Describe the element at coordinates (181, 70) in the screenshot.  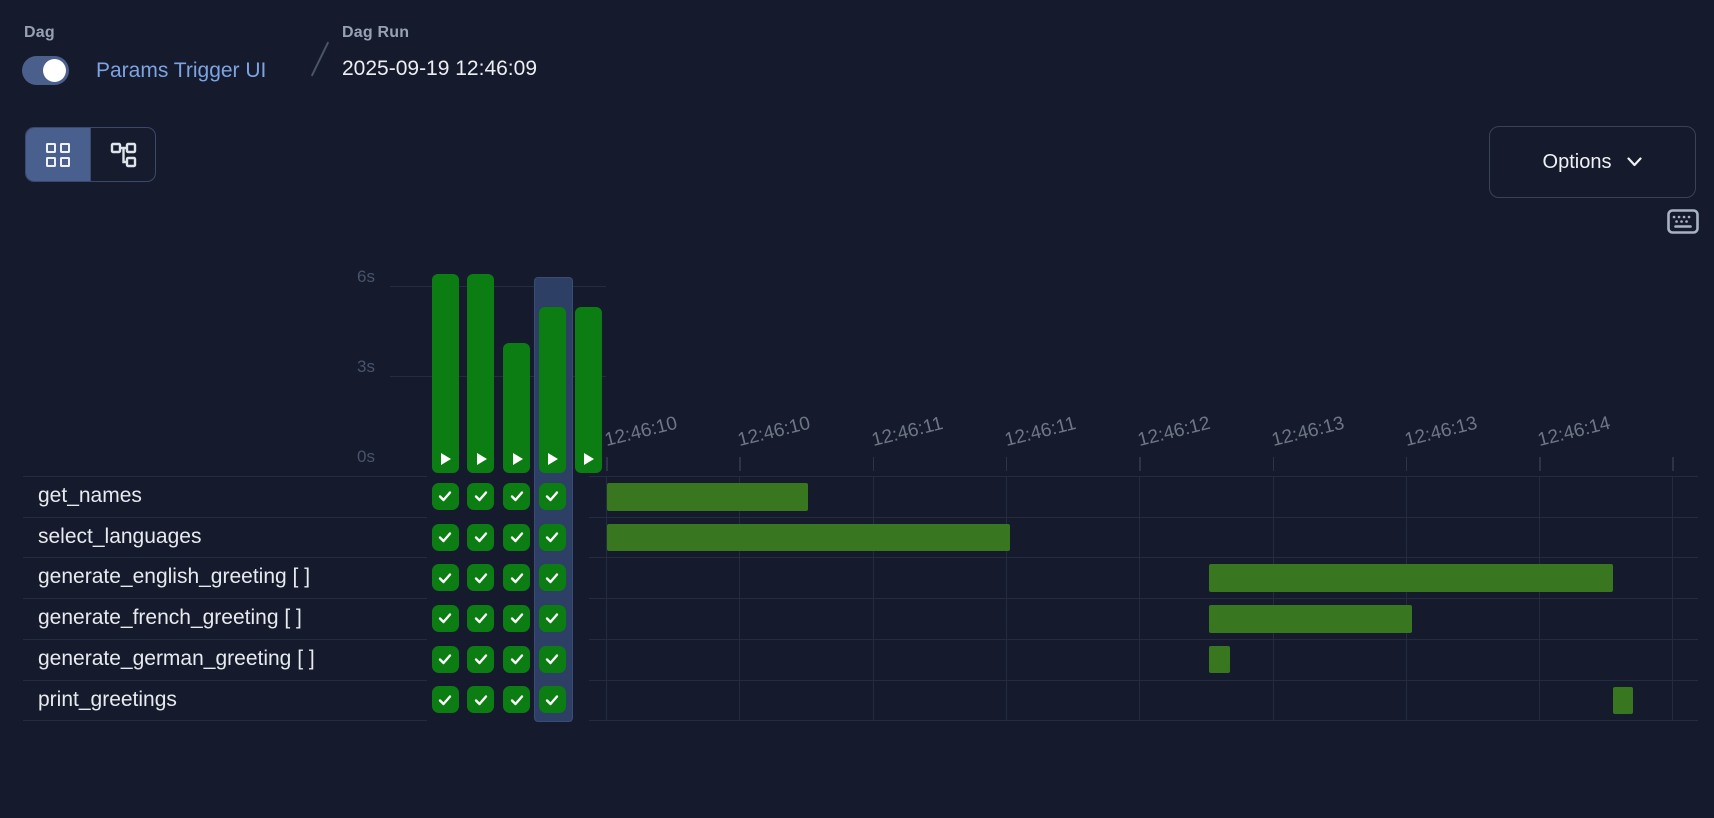
I see `dag-title-link: Params Trigger UI` at that location.